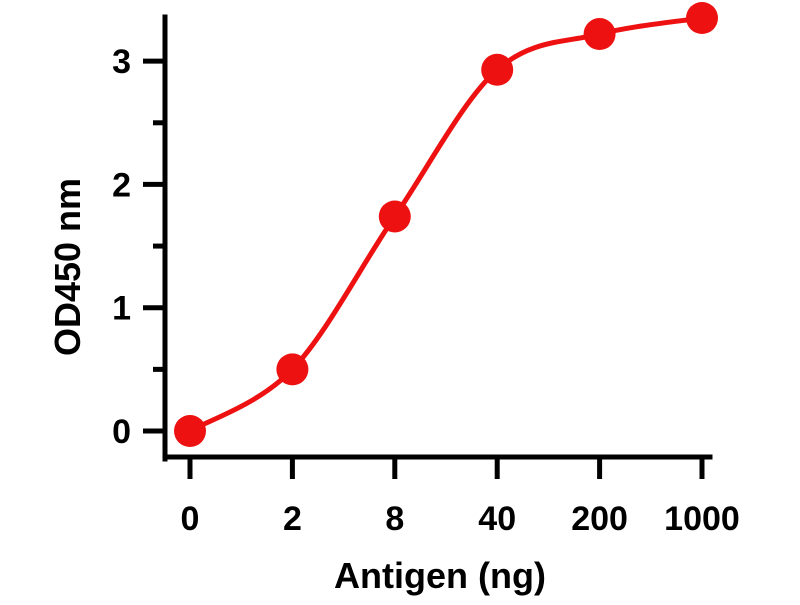 Image resolution: width=800 pixels, height=605 pixels. I want to click on y-tick-label: 3, so click(121, 62).